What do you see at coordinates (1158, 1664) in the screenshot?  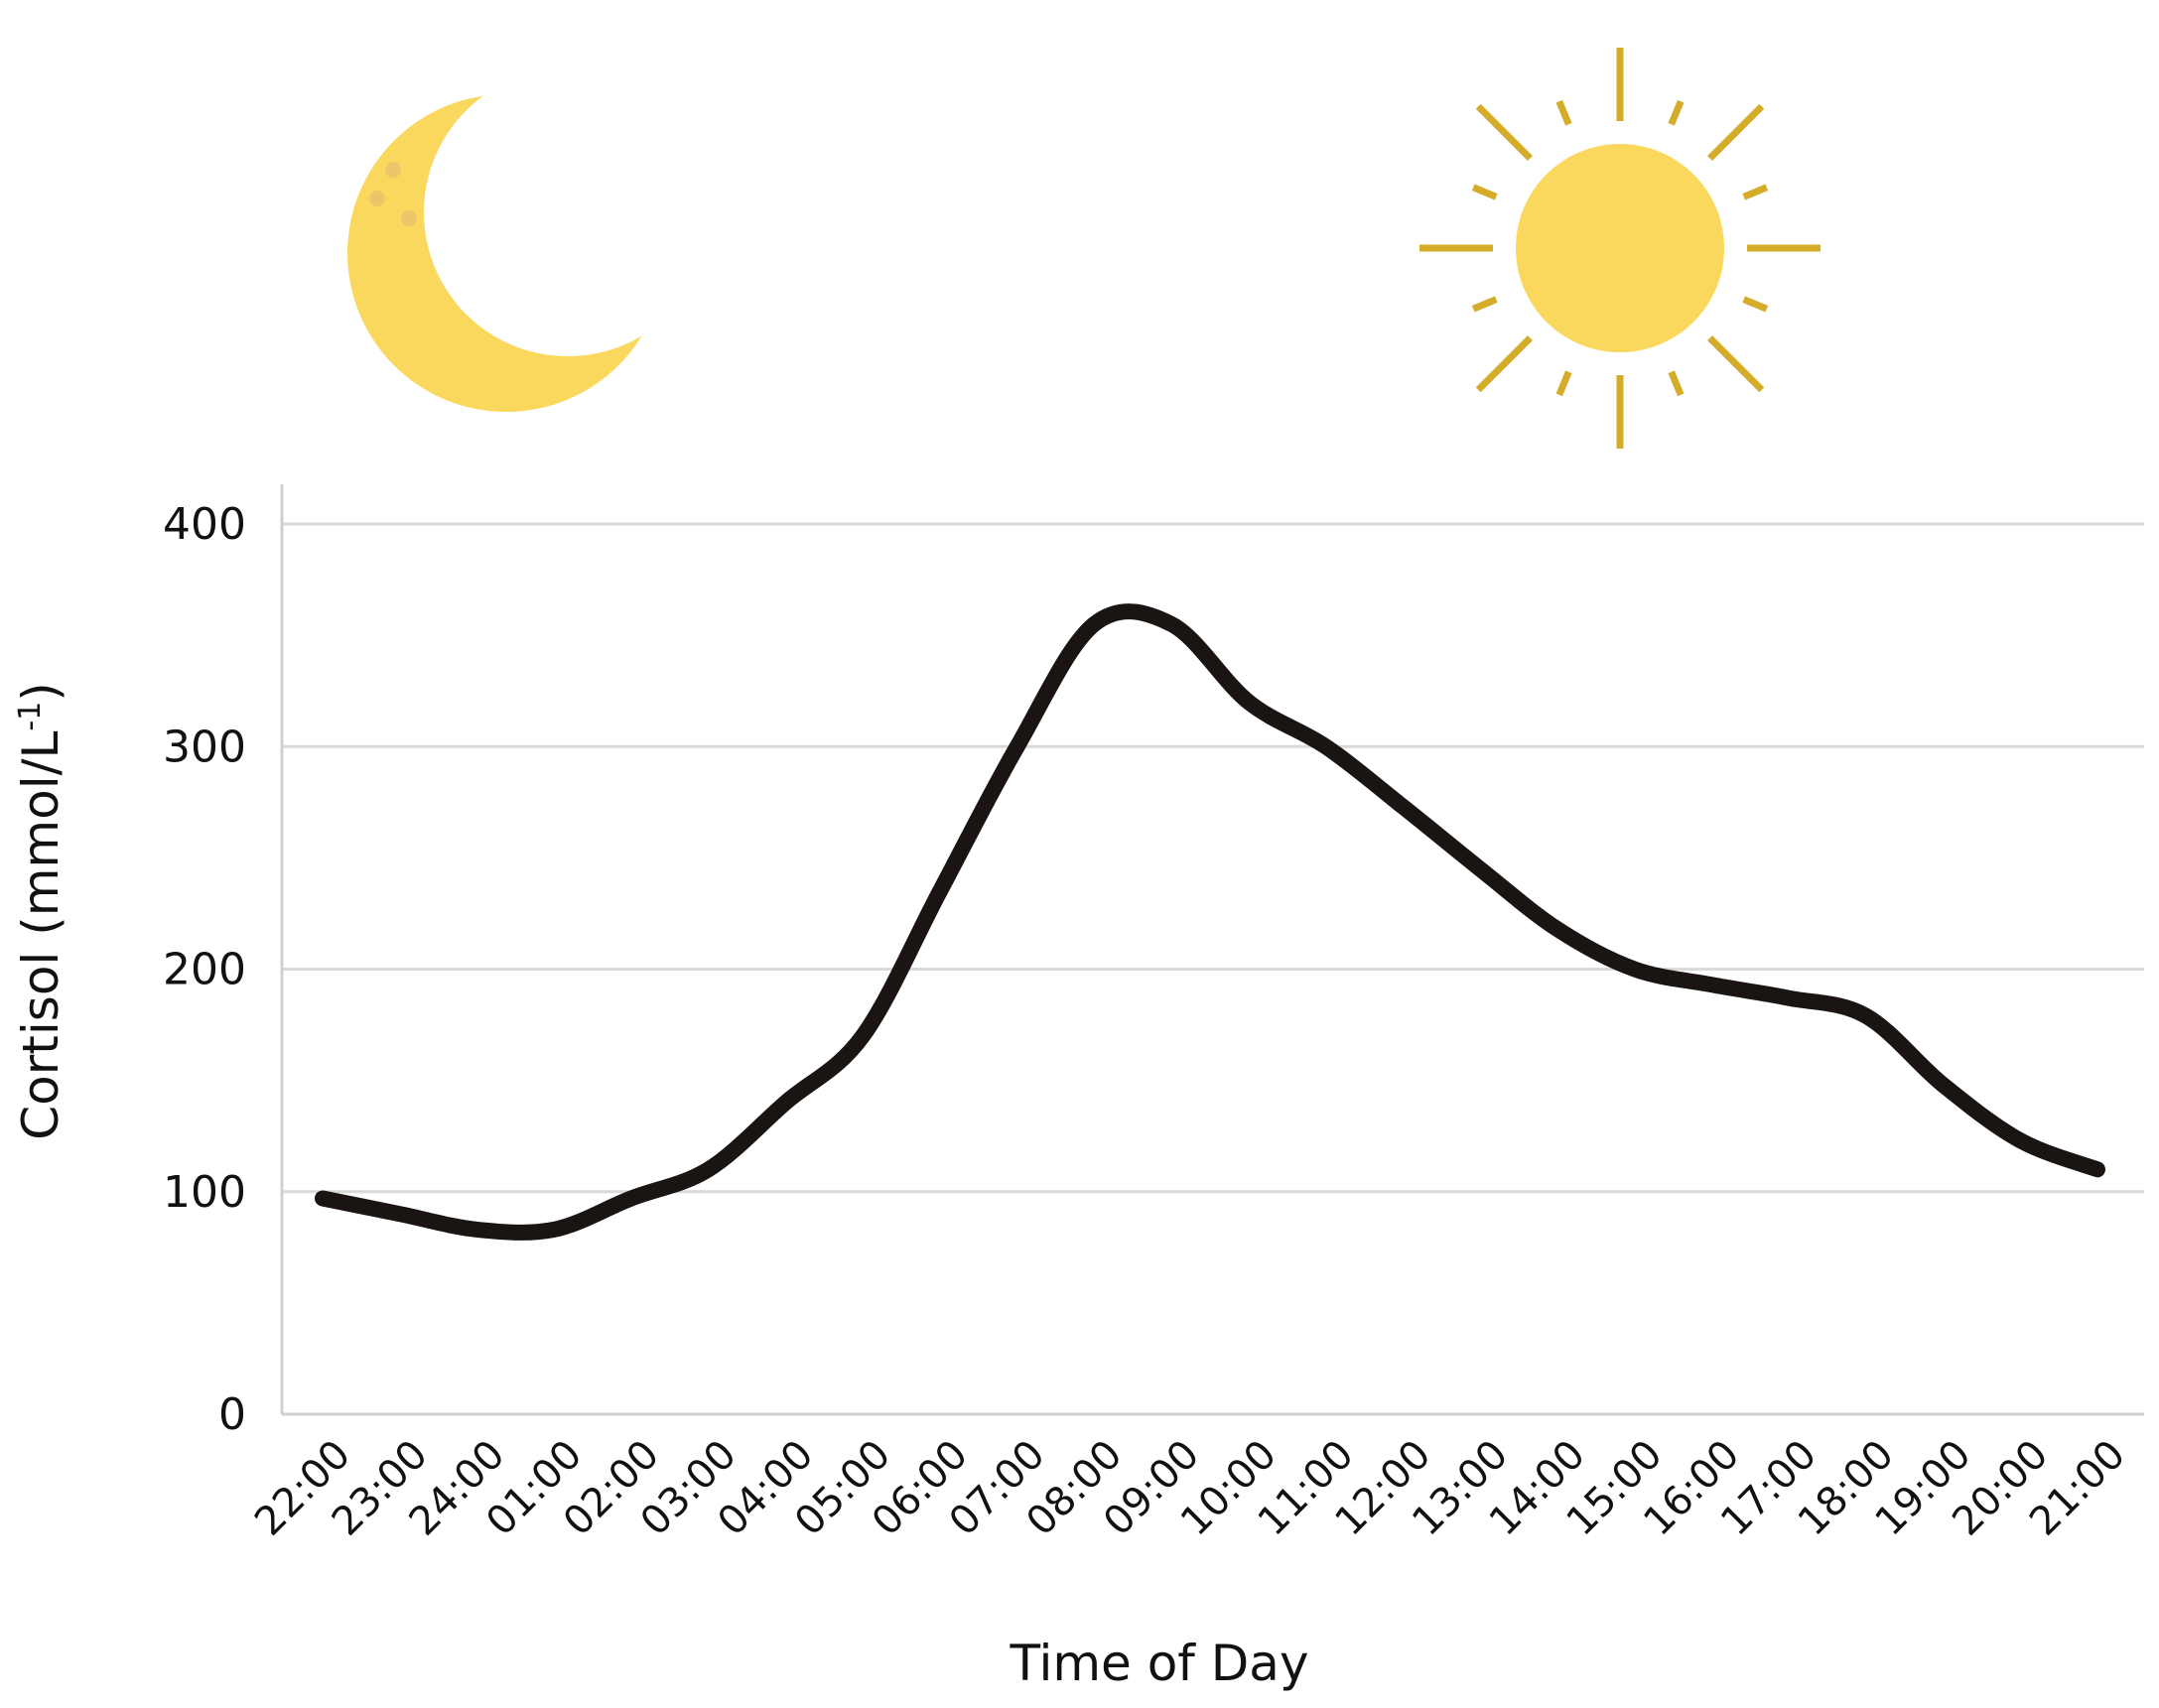 I see `x-axis-title: Time of Day` at bounding box center [1158, 1664].